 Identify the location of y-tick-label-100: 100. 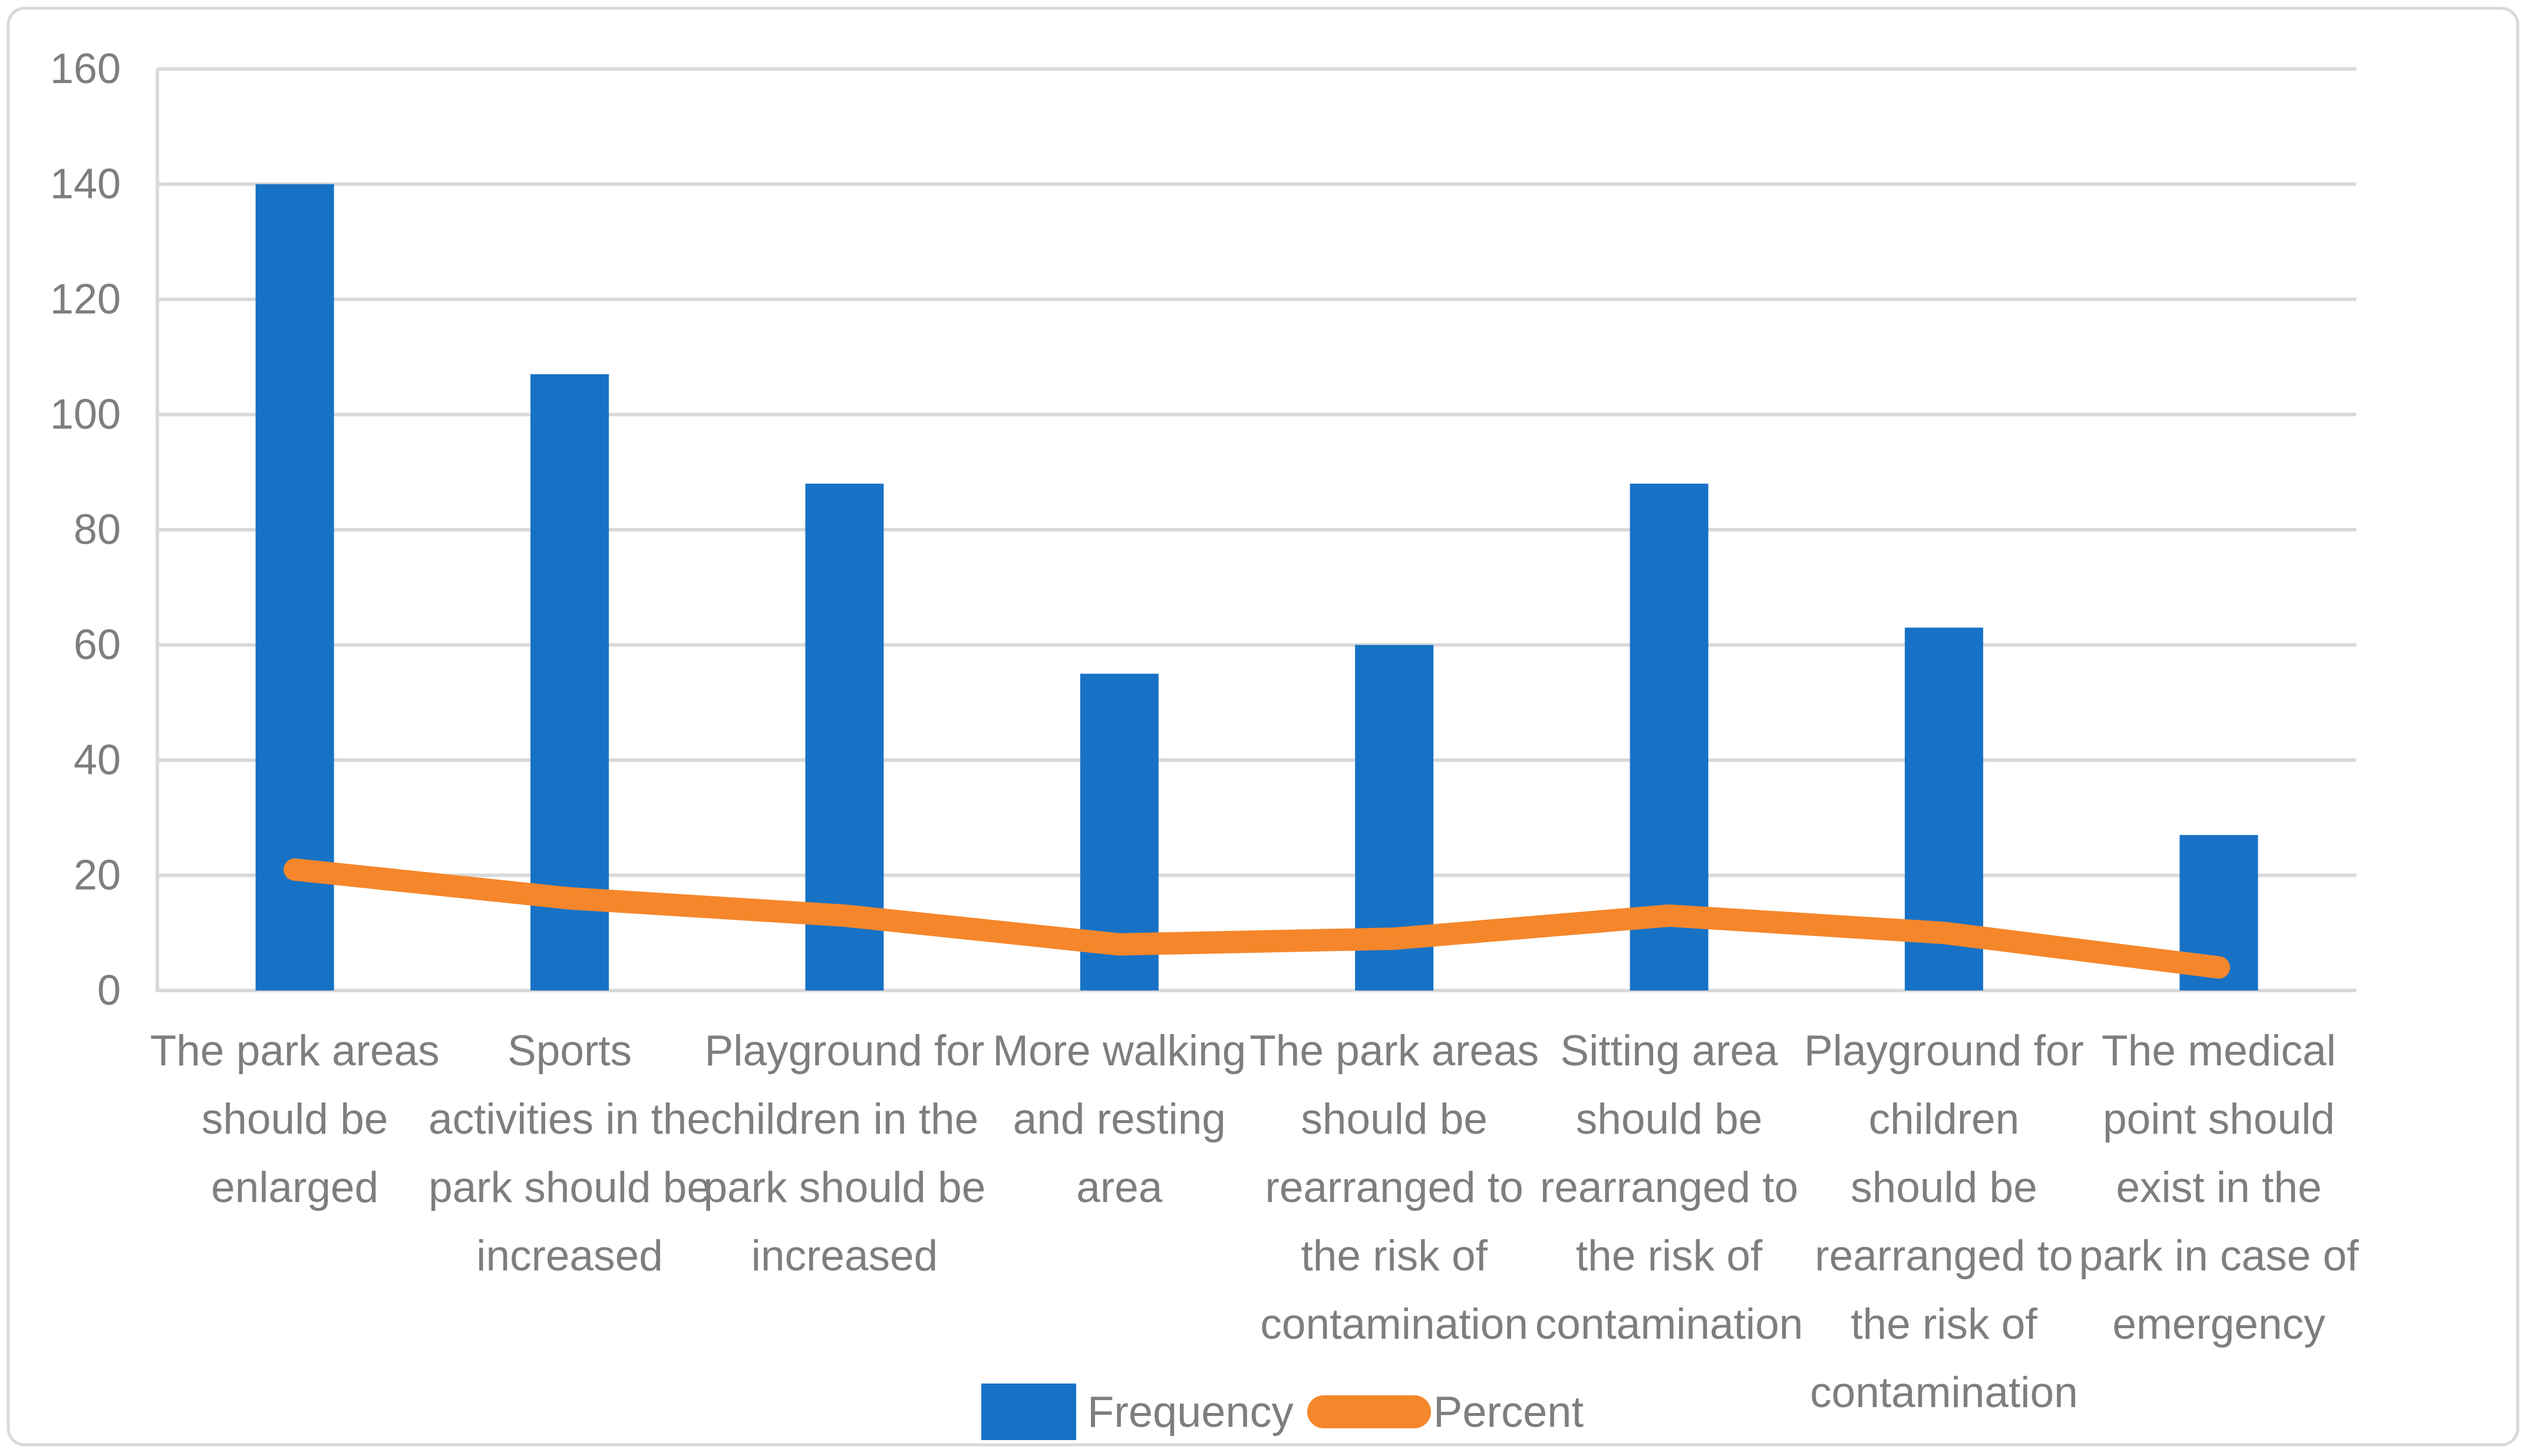
(85, 414).